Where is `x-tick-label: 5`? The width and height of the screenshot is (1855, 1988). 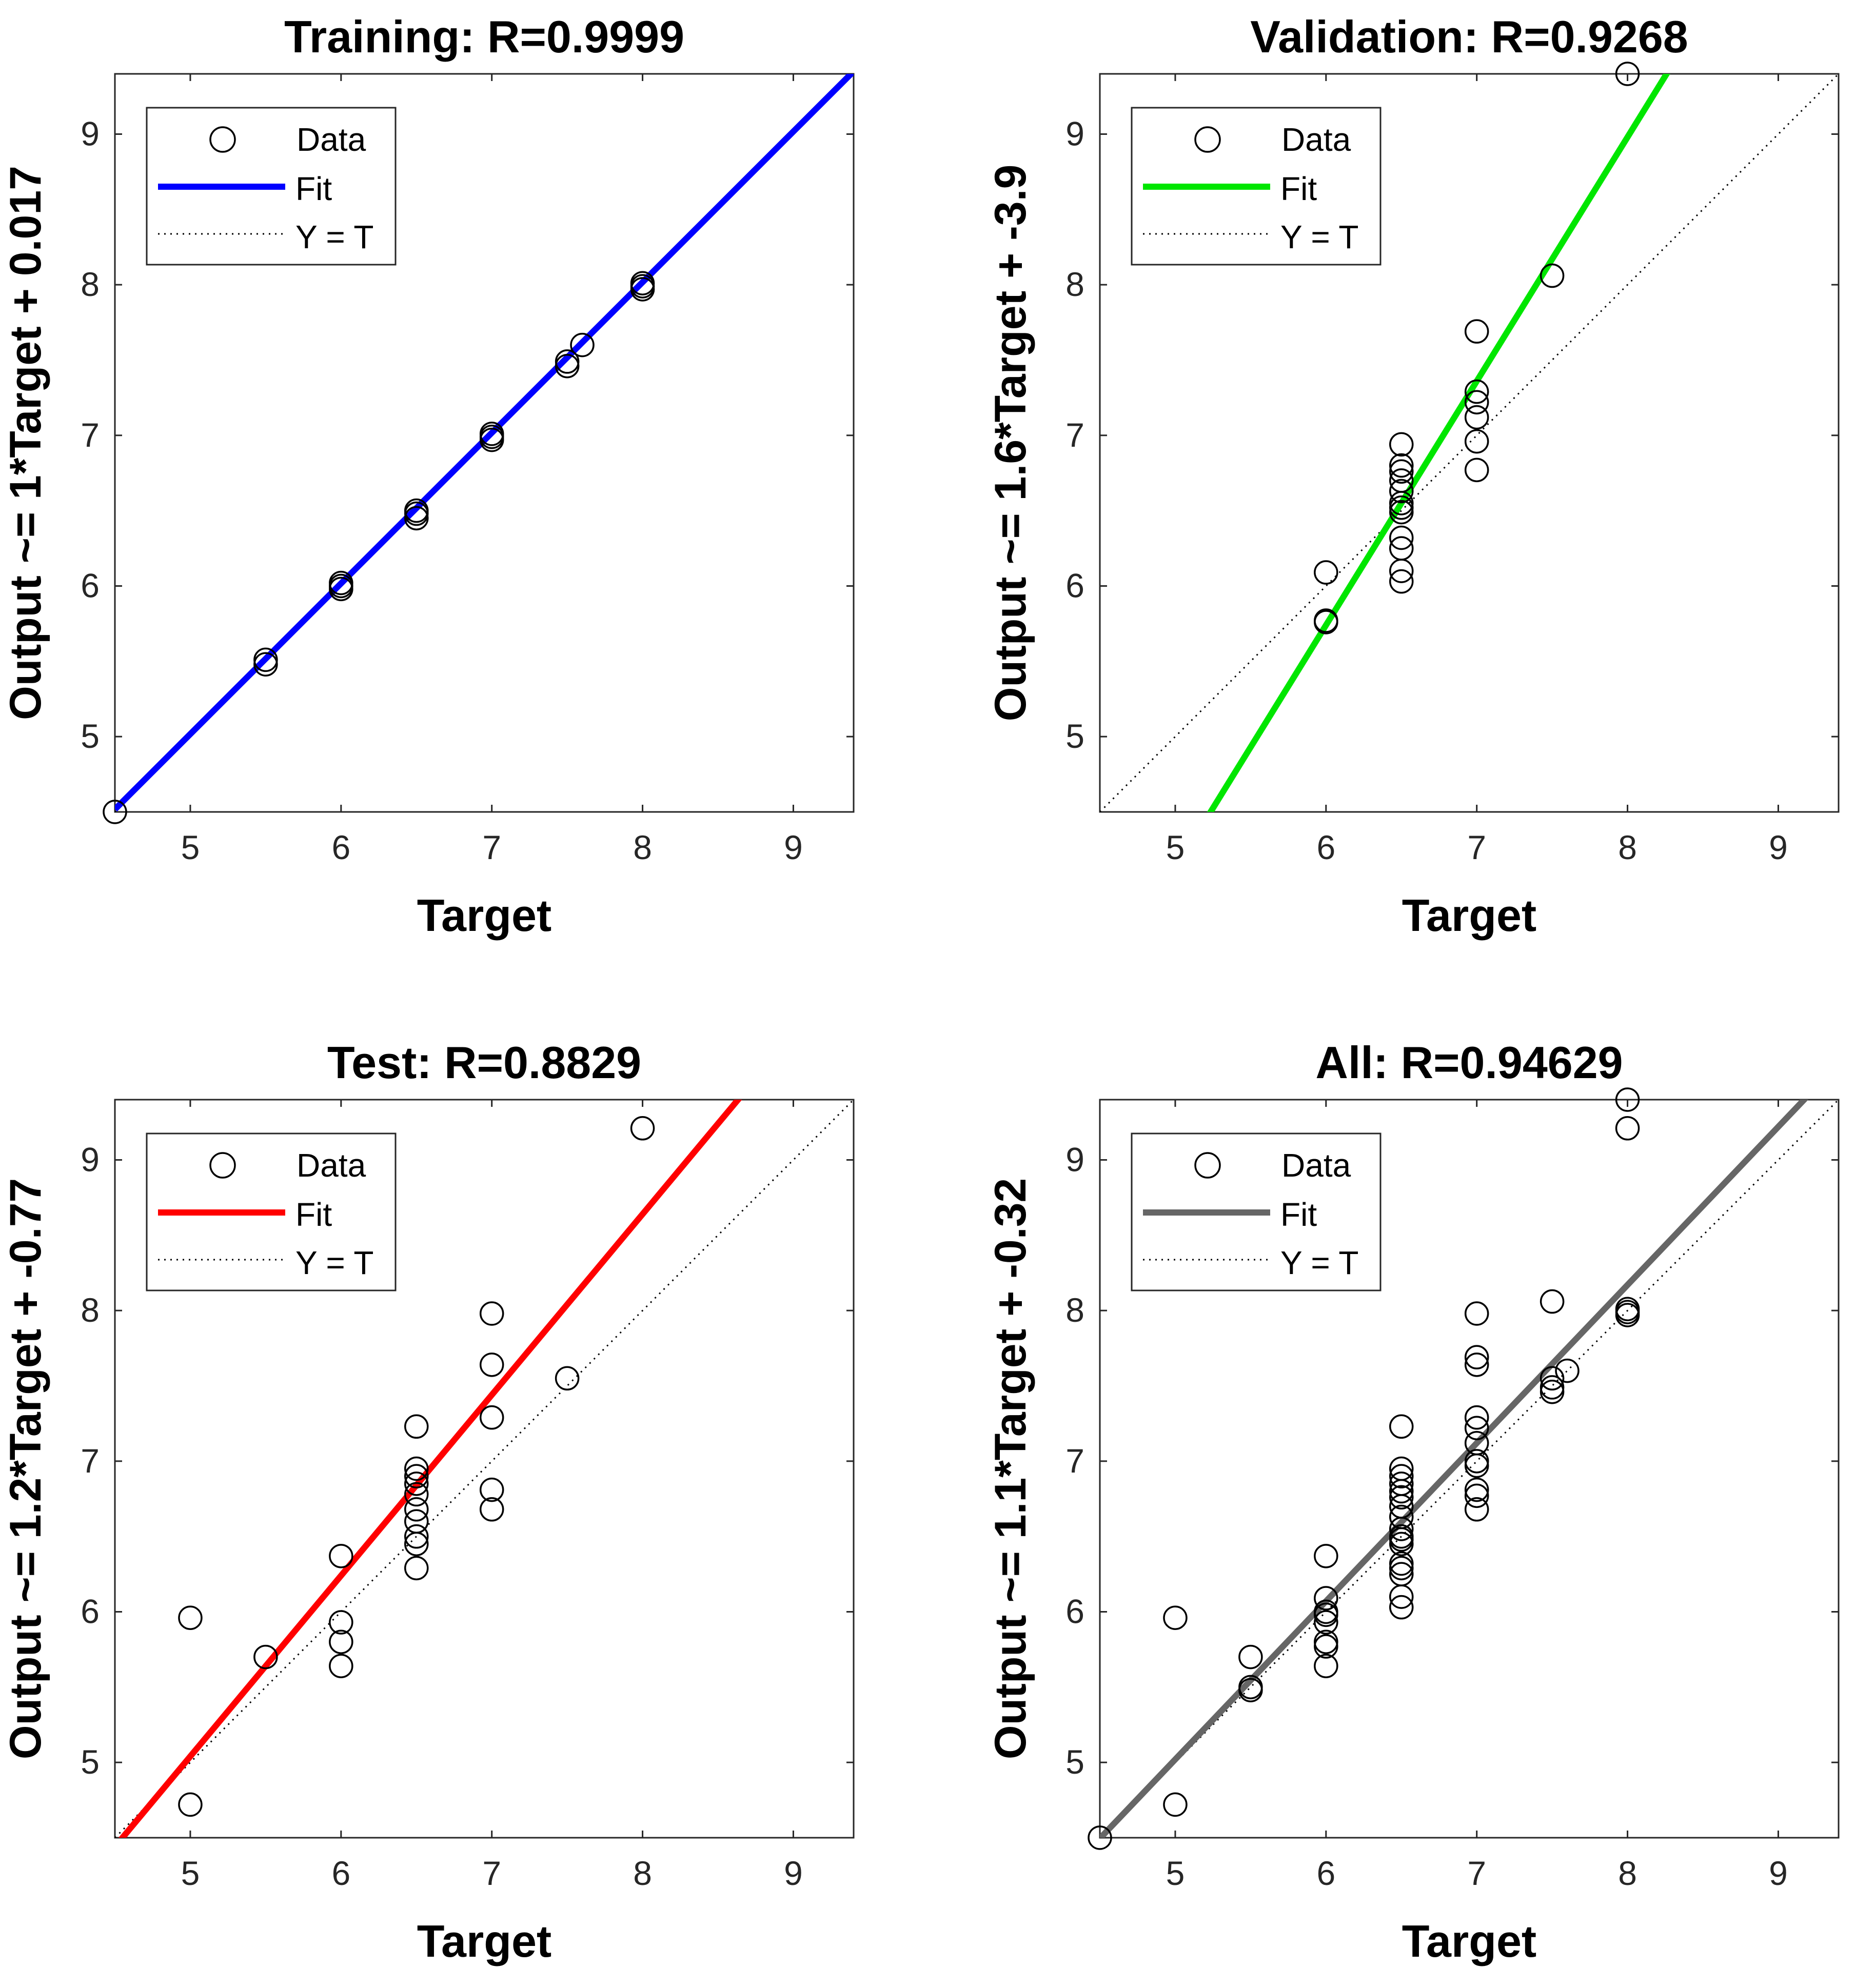
x-tick-label: 5 is located at coordinates (190, 847).